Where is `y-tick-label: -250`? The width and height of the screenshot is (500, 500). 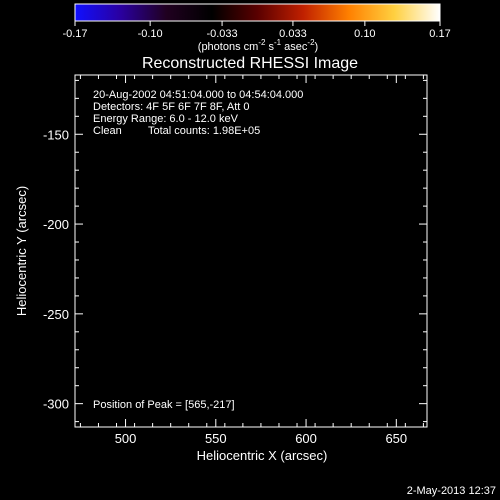 y-tick-label: -250 is located at coordinates (56, 314).